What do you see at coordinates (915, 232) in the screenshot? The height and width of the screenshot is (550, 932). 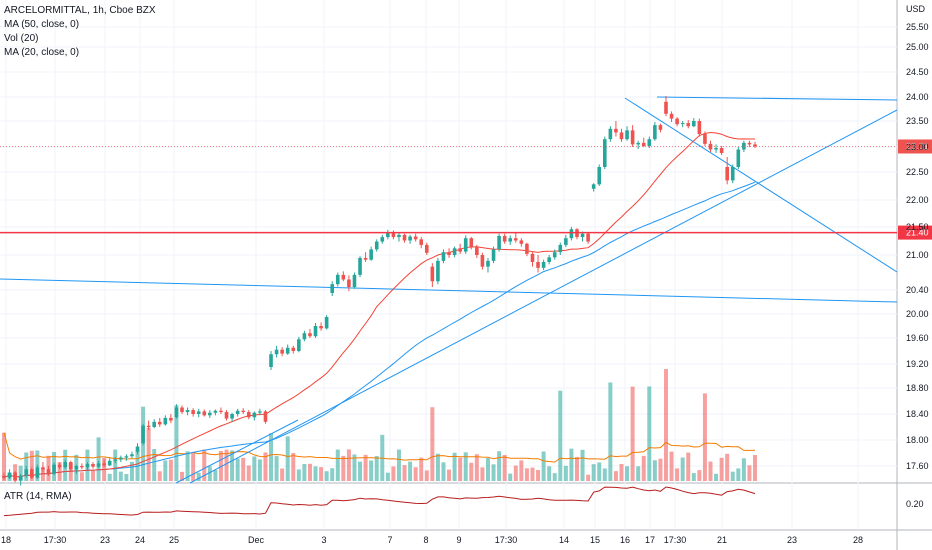 I see `level-tag` at bounding box center [915, 232].